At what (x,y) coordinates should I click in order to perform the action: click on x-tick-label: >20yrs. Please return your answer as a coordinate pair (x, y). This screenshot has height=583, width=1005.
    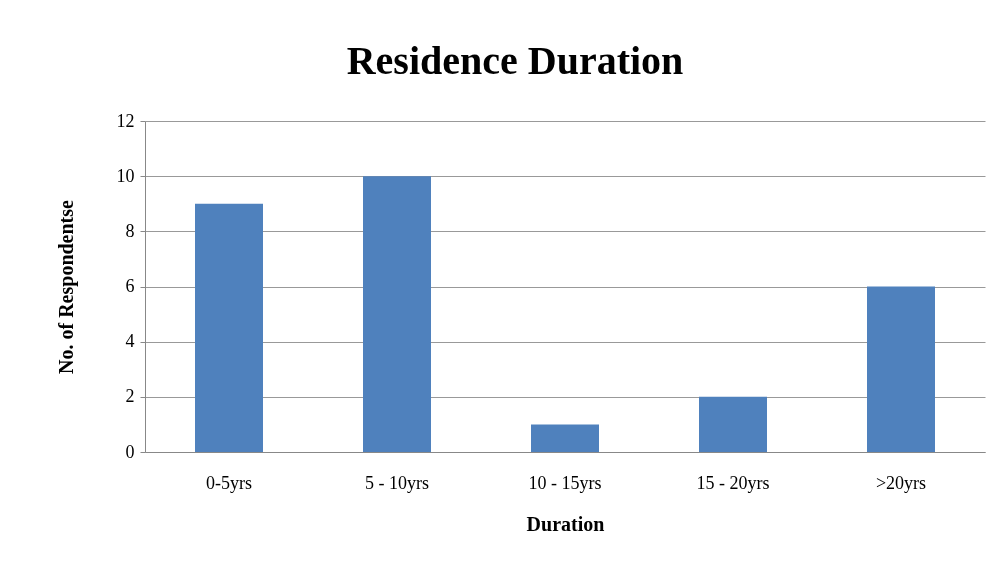
    Looking at the image, I should click on (901, 482).